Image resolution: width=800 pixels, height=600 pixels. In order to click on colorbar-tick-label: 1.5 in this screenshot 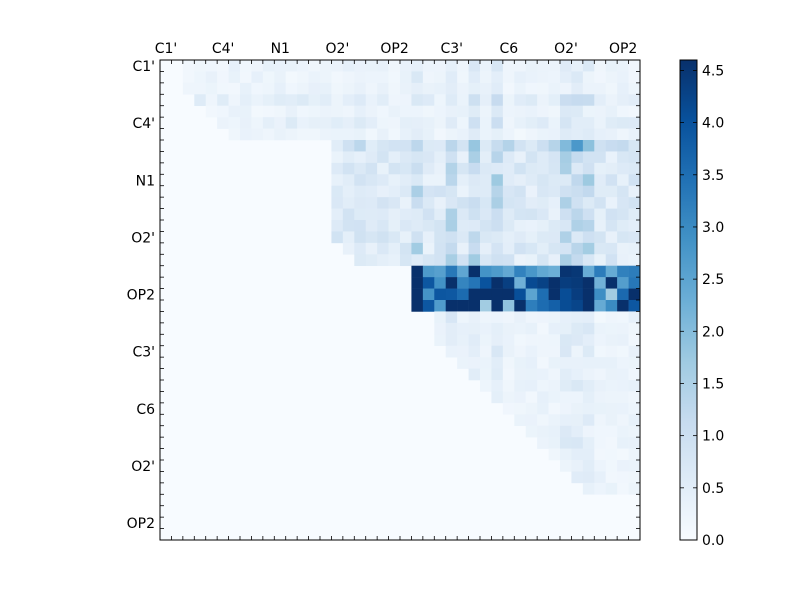, I will do `click(713, 384)`.